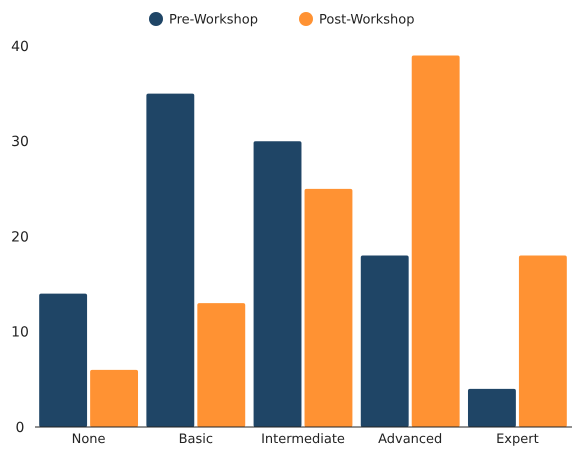  What do you see at coordinates (89, 439) in the screenshot?
I see `x-tick-label: None` at bounding box center [89, 439].